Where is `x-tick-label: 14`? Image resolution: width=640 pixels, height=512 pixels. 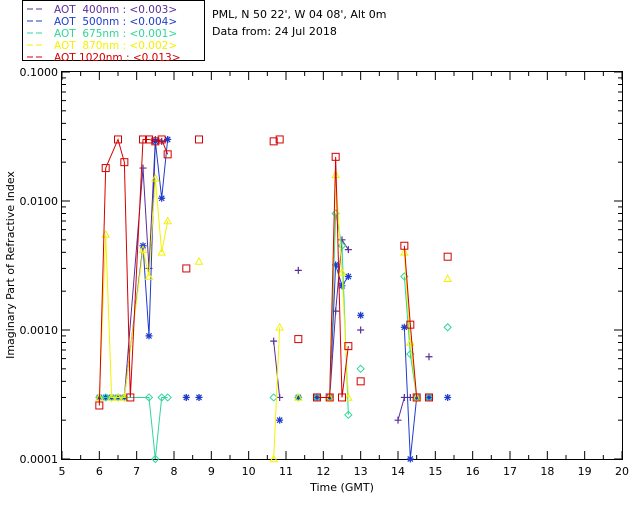 x-tick-label: 14 is located at coordinates (398, 471).